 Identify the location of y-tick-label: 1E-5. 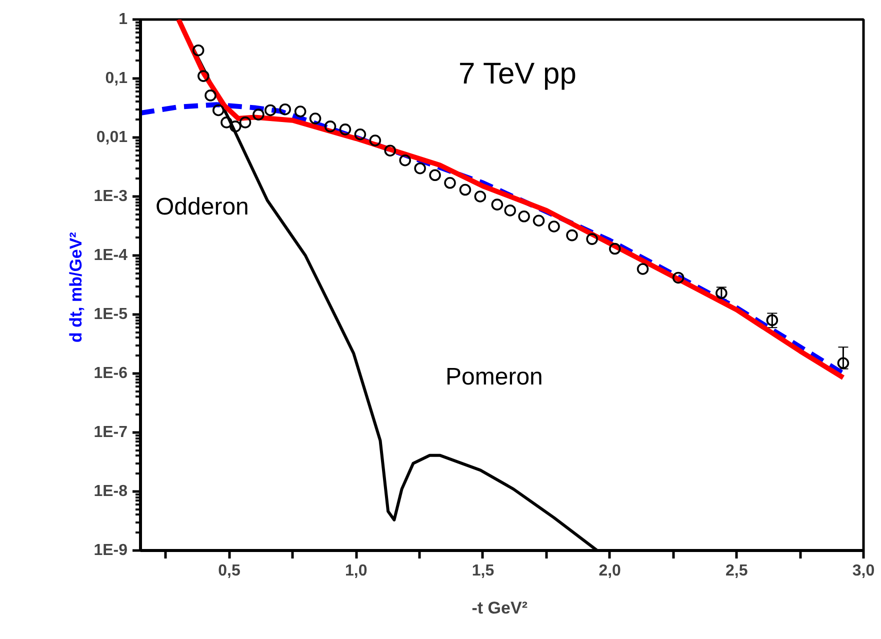
(111, 314).